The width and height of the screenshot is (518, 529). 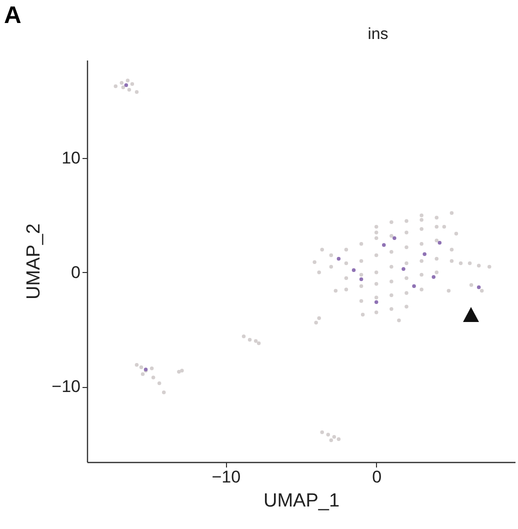 What do you see at coordinates (75, 272) in the screenshot?
I see `y-tick-label: 0` at bounding box center [75, 272].